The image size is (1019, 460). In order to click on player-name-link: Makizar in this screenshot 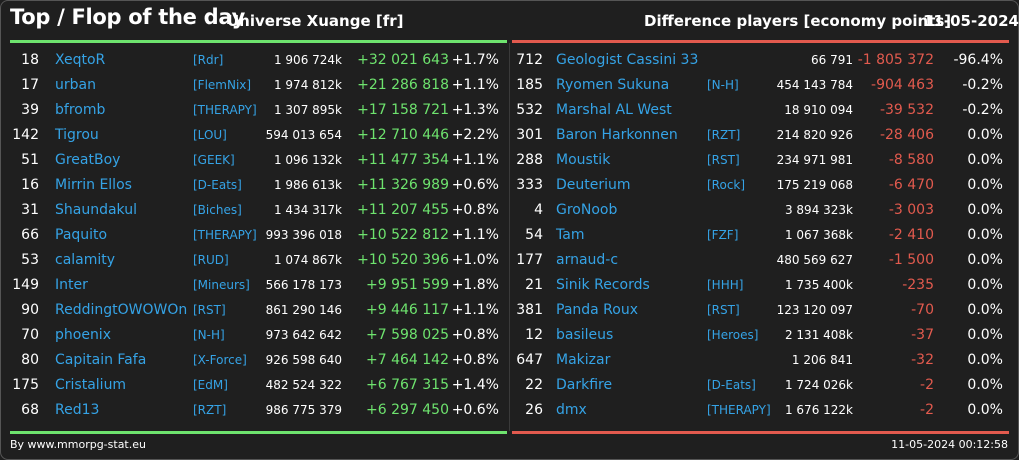, I will do `click(583, 360)`.